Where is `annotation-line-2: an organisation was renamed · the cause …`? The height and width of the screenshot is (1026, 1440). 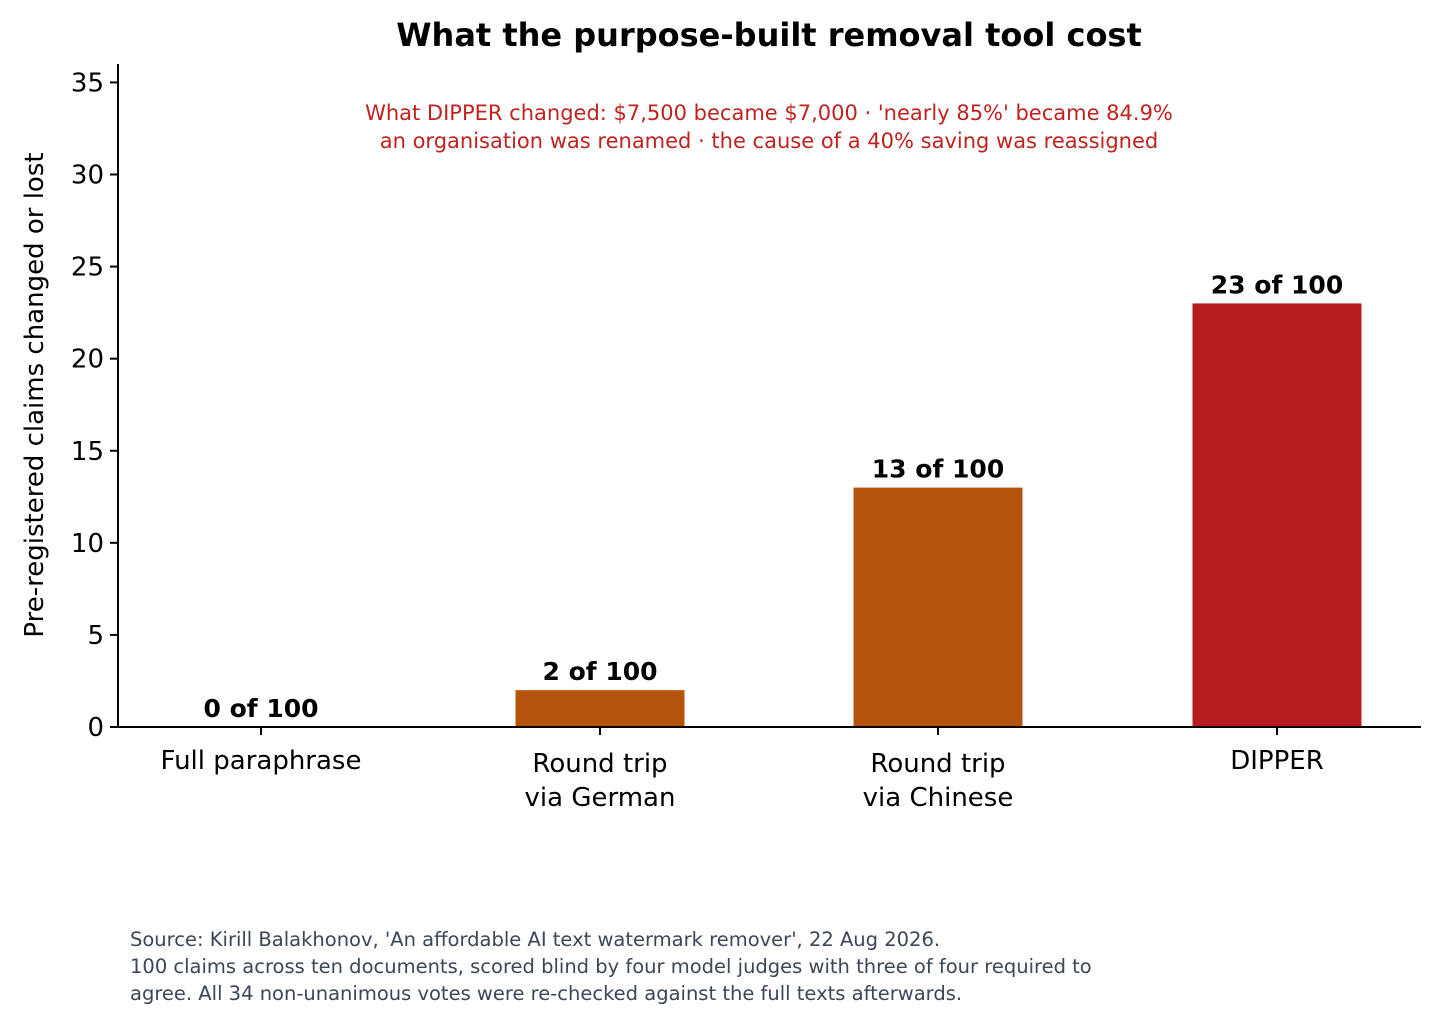
annotation-line-2: an organisation was renamed · the cause … is located at coordinates (769, 141).